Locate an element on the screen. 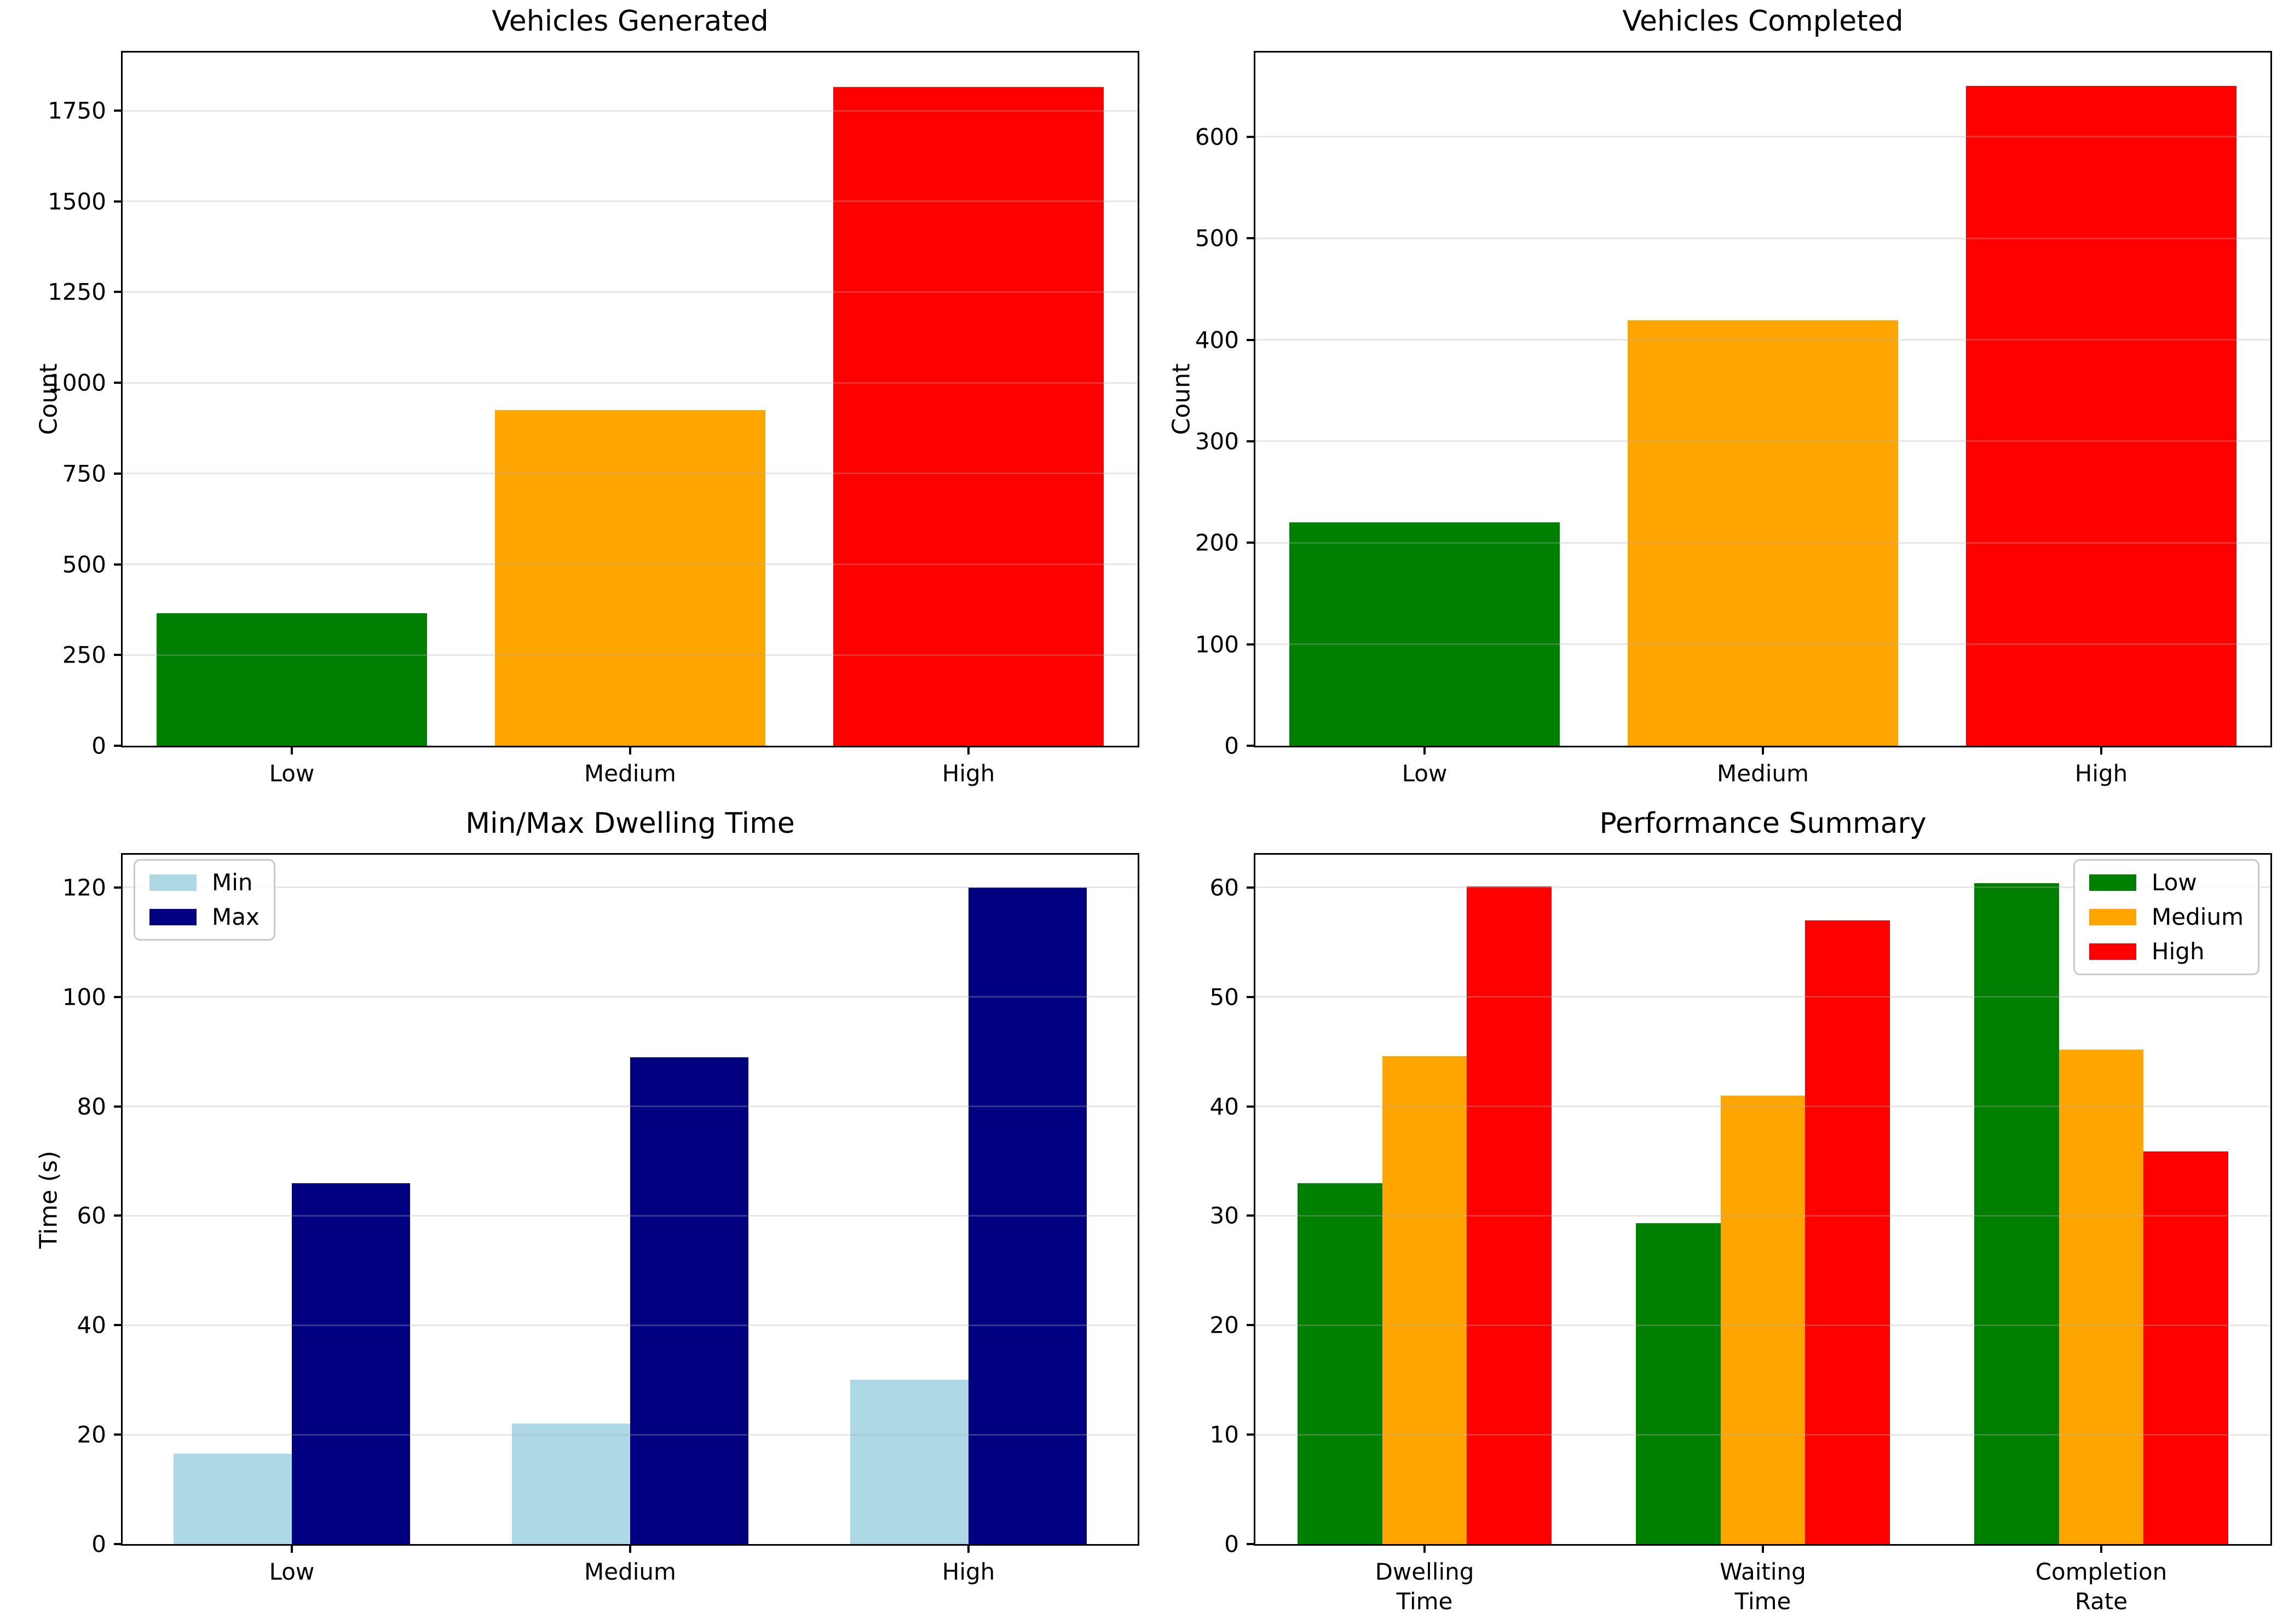 The height and width of the screenshot is (1624, 2283). y-tick-label: 30 is located at coordinates (1224, 1216).